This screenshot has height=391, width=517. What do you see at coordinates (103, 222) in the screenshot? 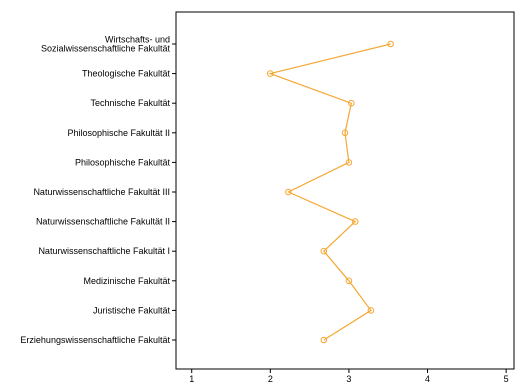
I see `category-label: Naturwissenschaftliche Fakultät II` at bounding box center [103, 222].